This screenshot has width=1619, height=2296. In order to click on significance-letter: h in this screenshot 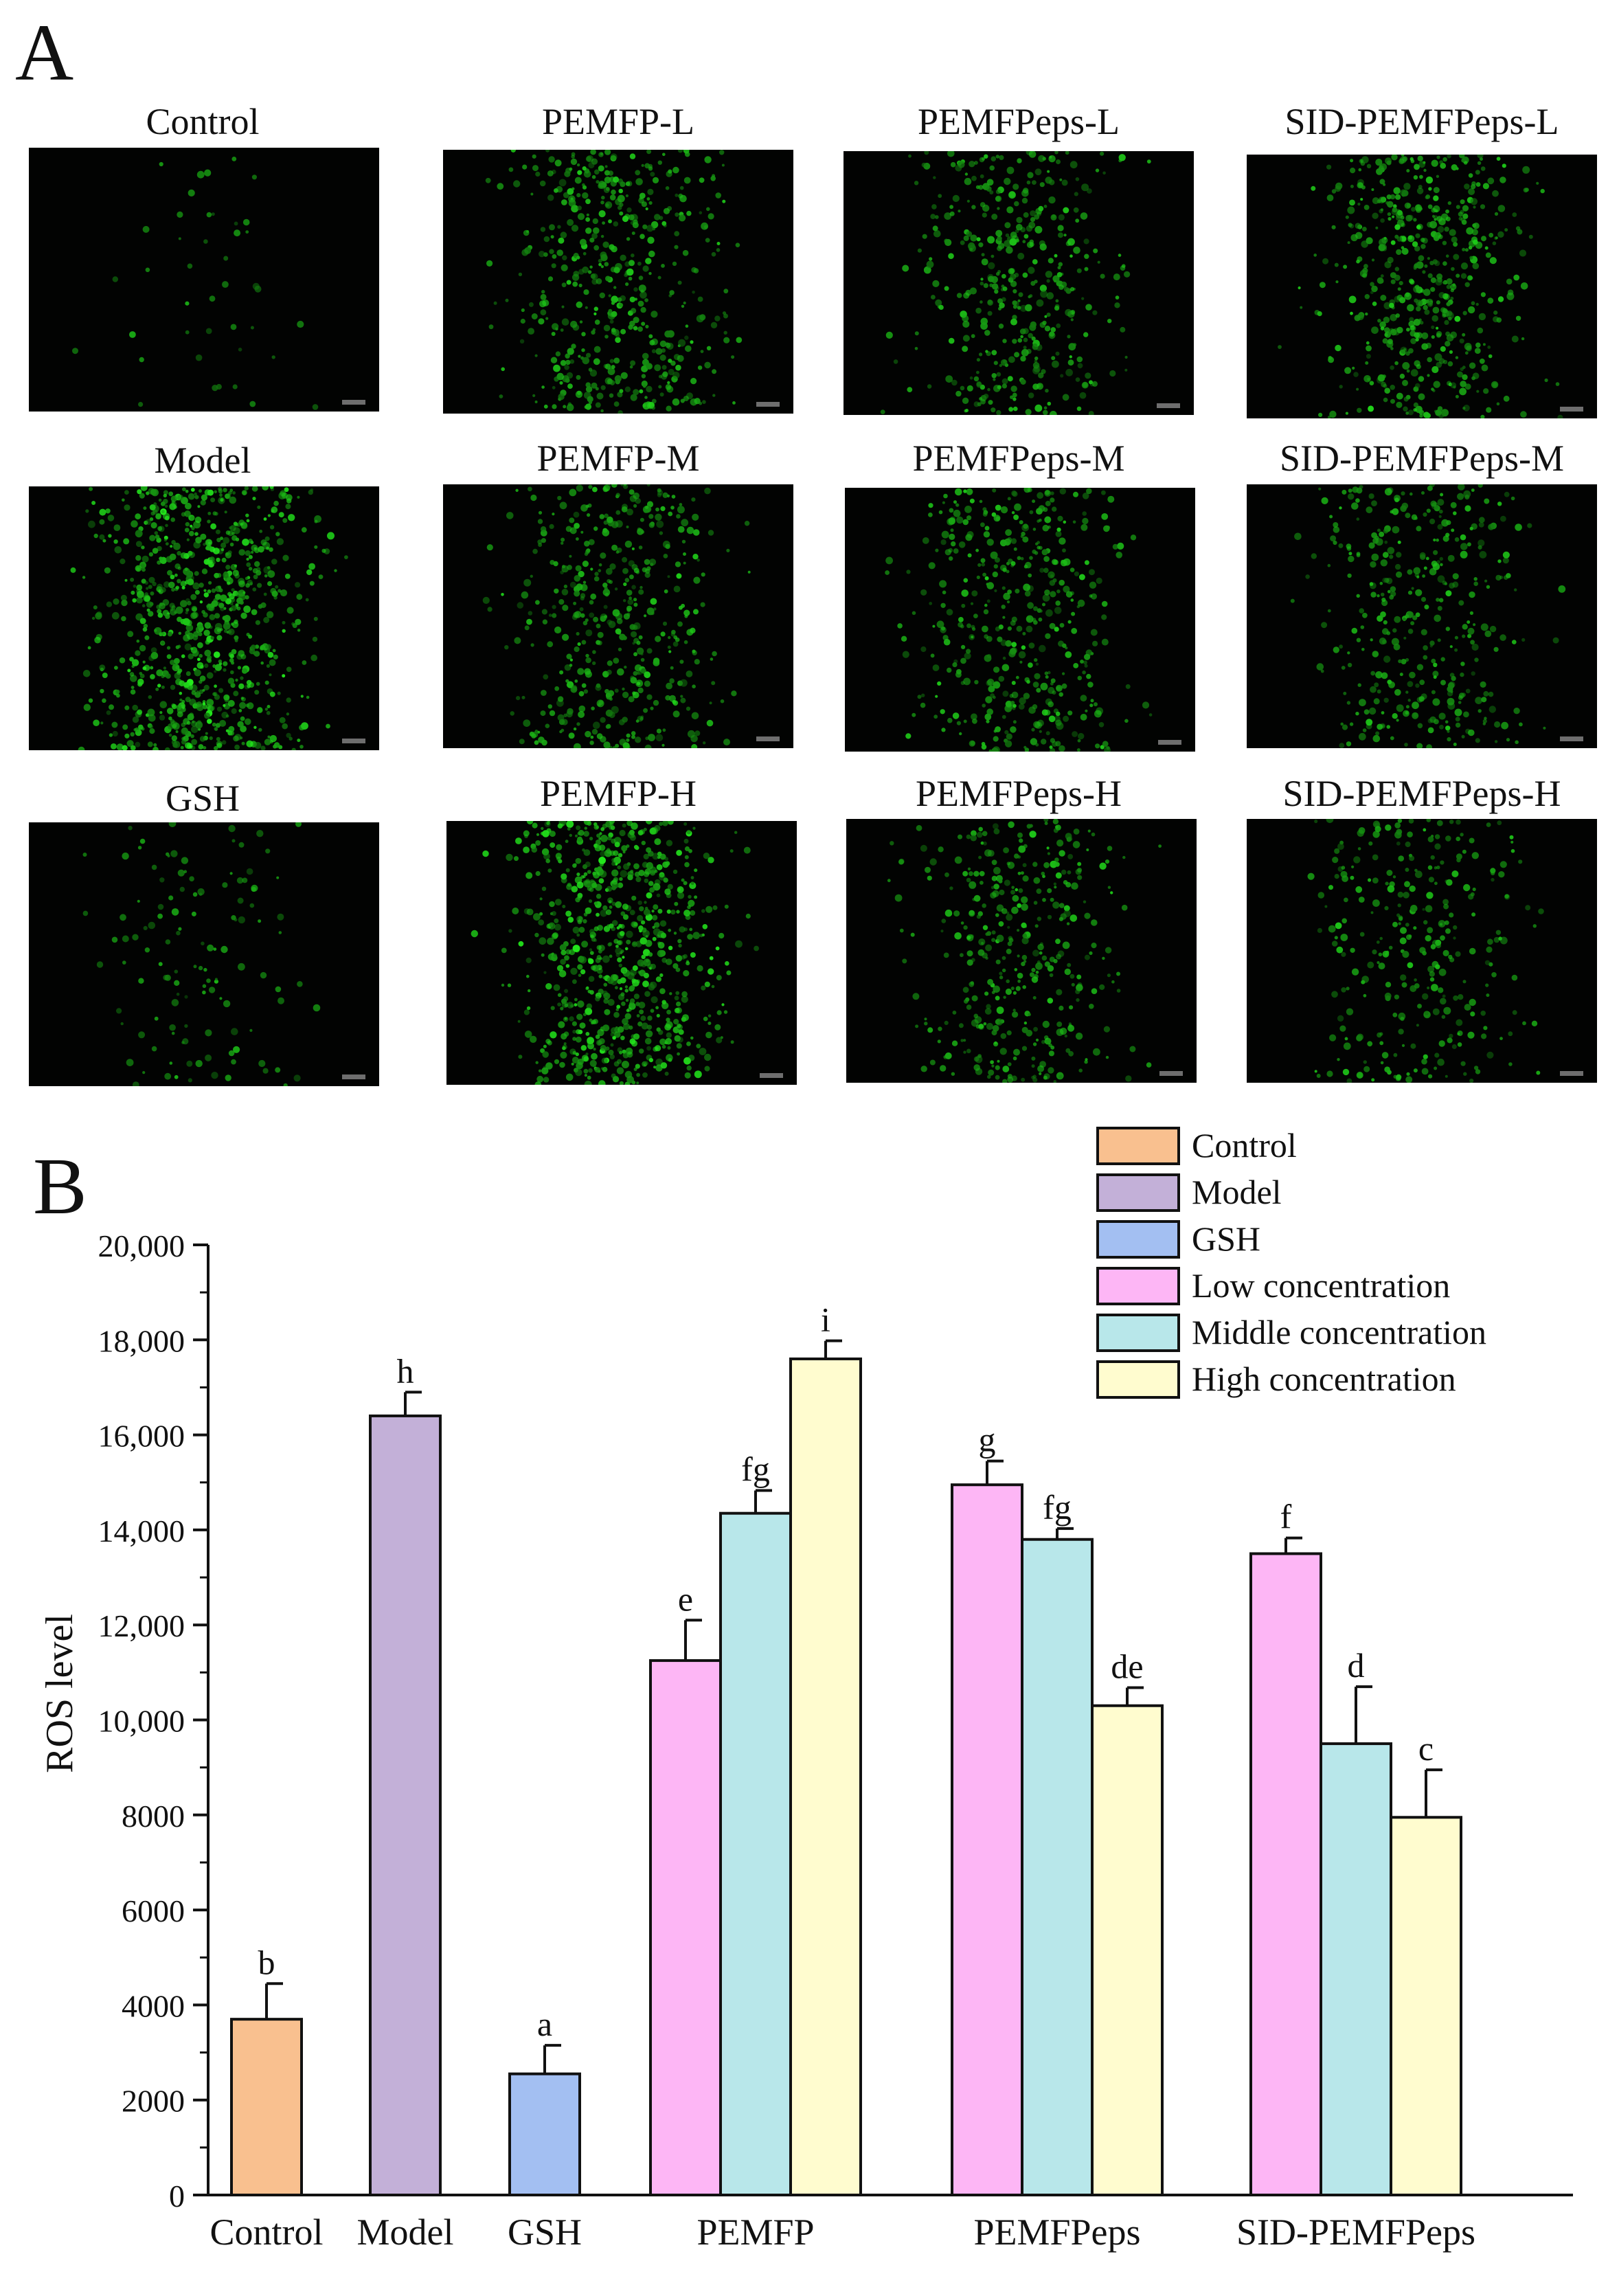, I will do `click(405, 1370)`.